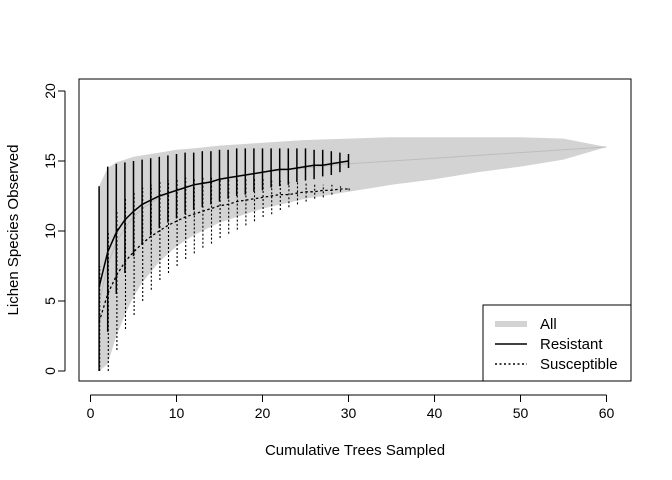 This screenshot has width=672, height=480. I want to click on x-tick-label: 10, so click(177, 413).